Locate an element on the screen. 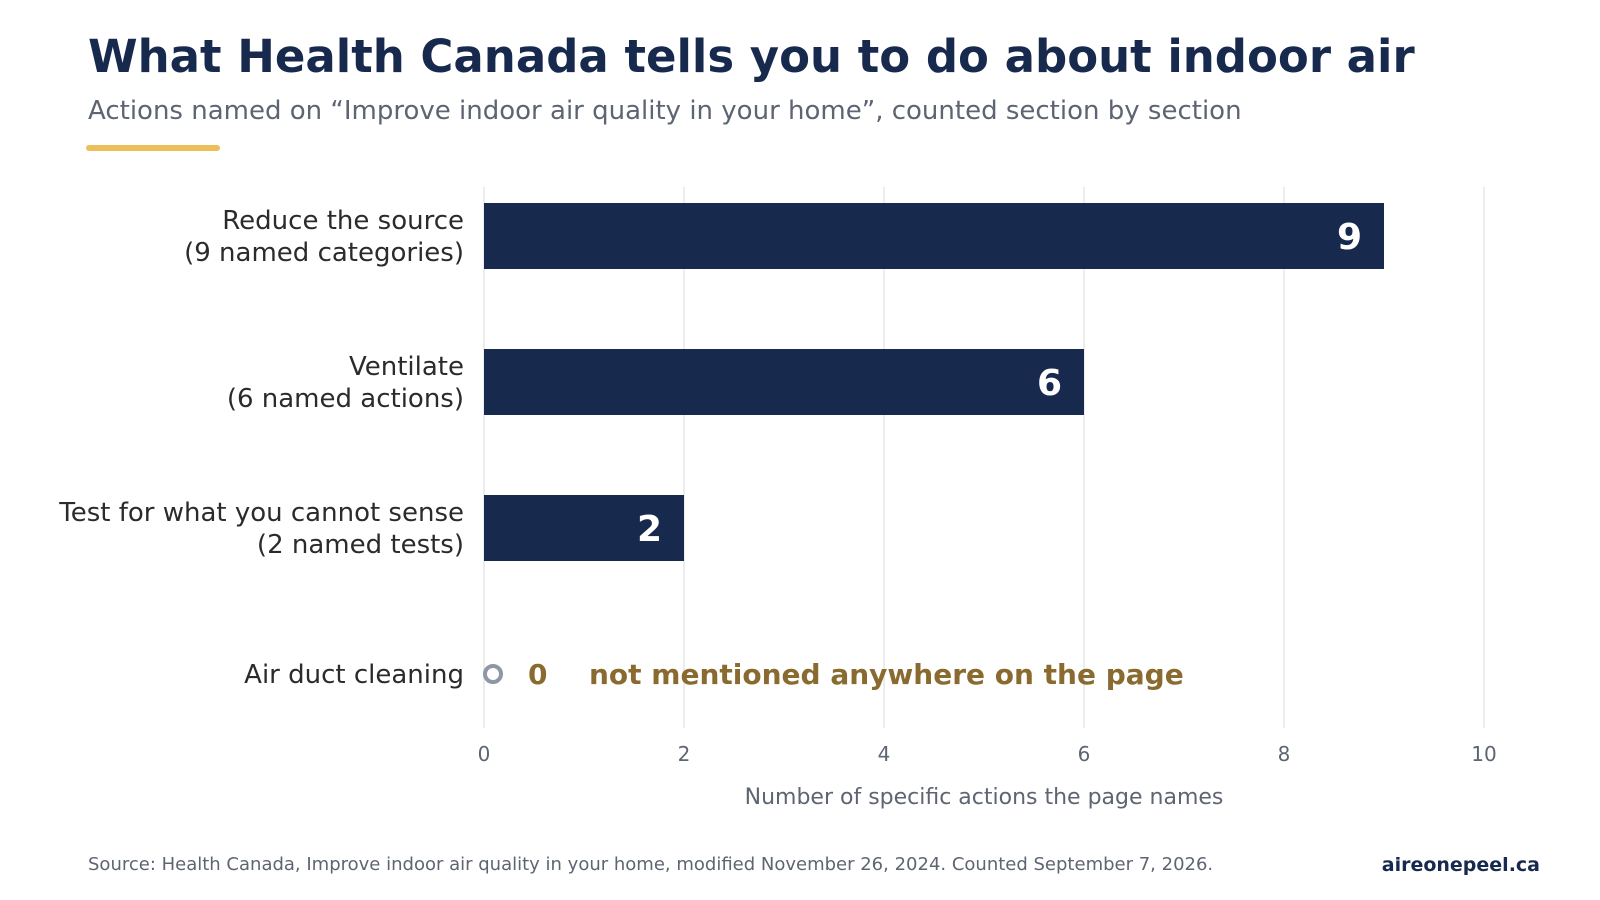 This screenshot has width=1600, height=900. zero-marker is located at coordinates (493, 674).